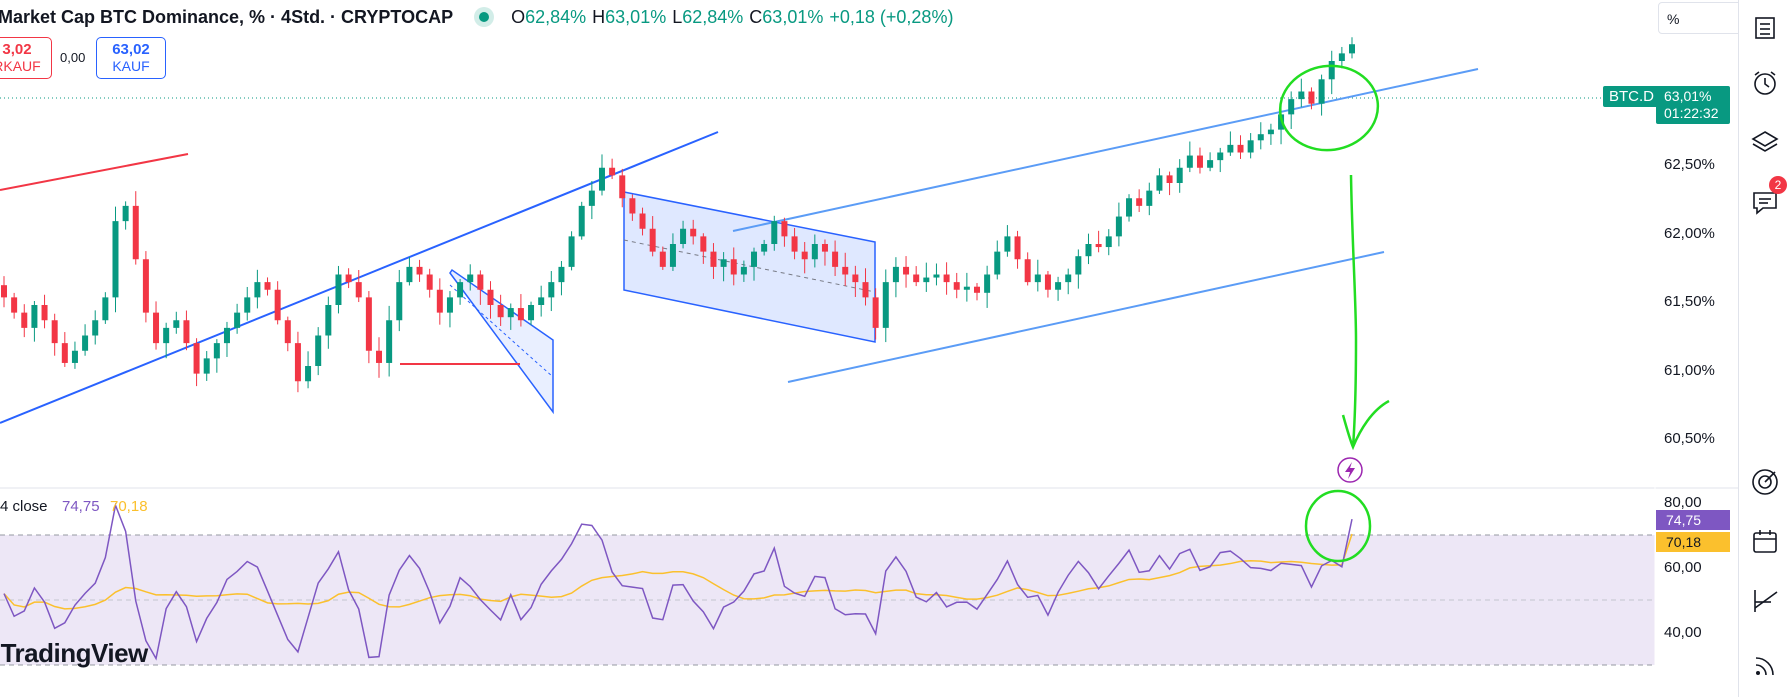 The width and height of the screenshot is (1790, 697). What do you see at coordinates (1765, 482) in the screenshot?
I see `target-icon` at bounding box center [1765, 482].